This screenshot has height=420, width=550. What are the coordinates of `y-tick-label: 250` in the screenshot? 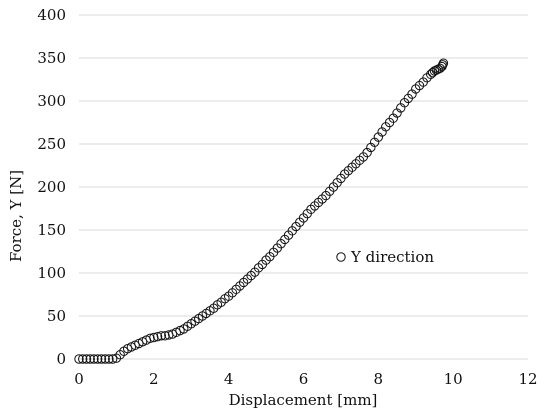 It's located at (51, 144).